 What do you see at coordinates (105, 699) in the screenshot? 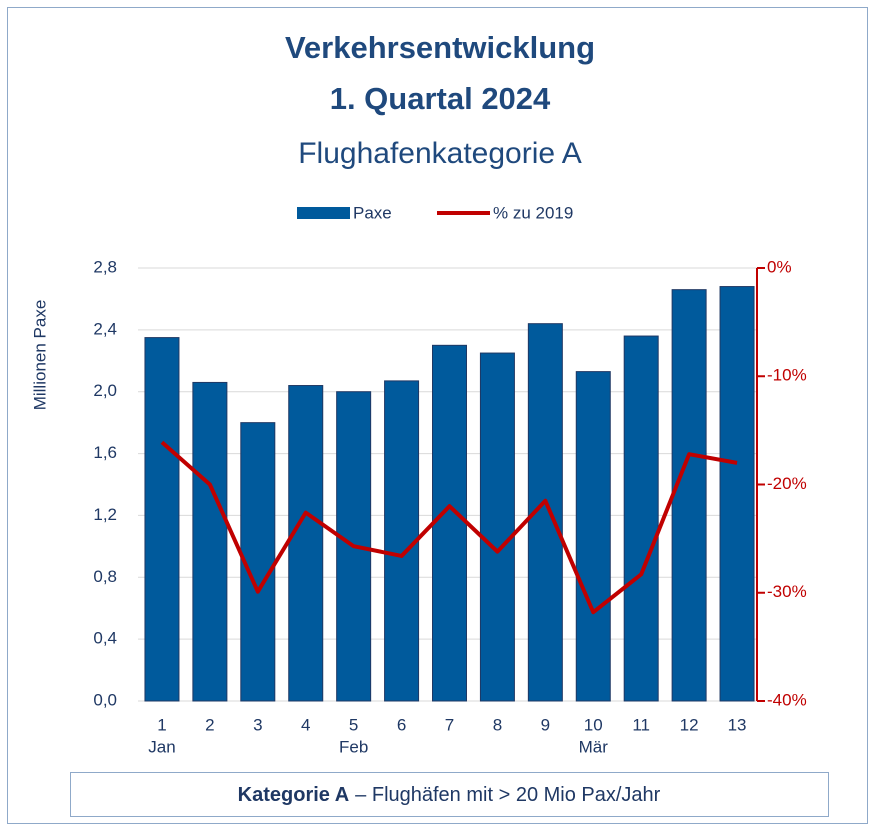
I see `y-tick-label: 0,0` at bounding box center [105, 699].